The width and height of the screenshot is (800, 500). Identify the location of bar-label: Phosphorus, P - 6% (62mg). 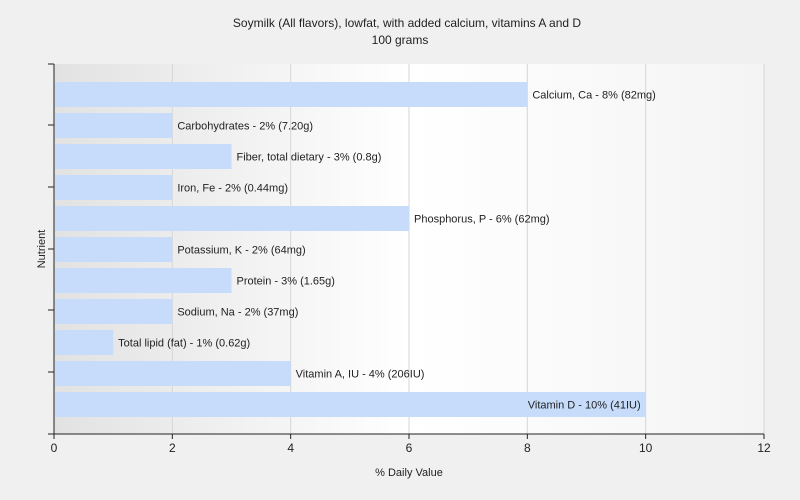
(482, 220).